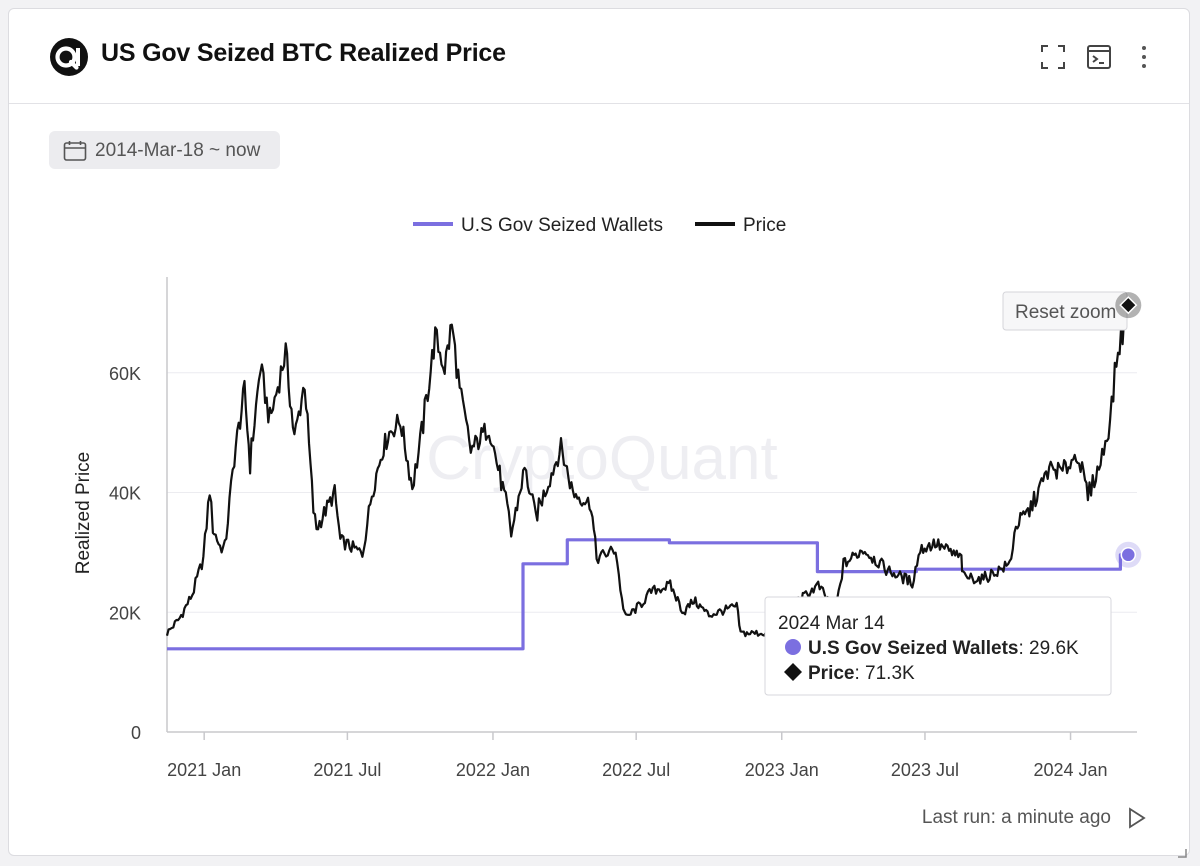 This screenshot has width=1200, height=866. Describe the element at coordinates (599, 56) in the screenshot. I see `card-header: US Gov Seized BTC Realized Price` at that location.